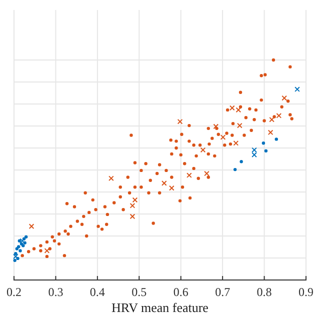 The width and height of the screenshot is (320, 320). Describe the element at coordinates (97, 292) in the screenshot. I see `x-tick-label: 0.4` at that location.